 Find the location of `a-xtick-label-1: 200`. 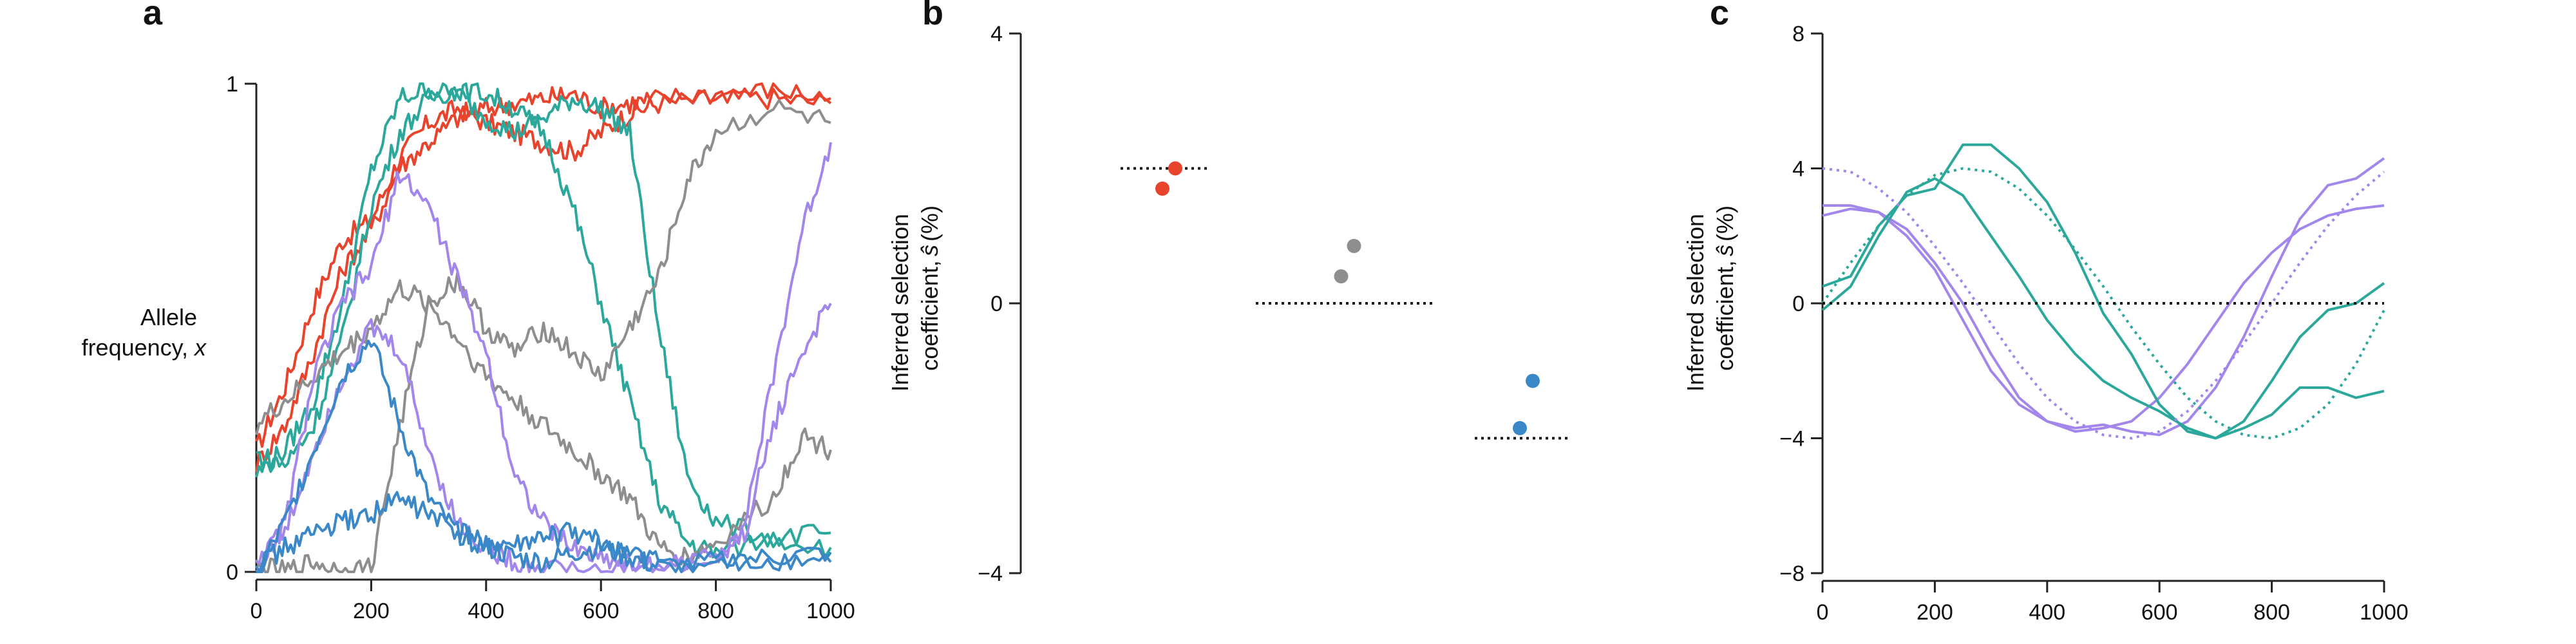

a-xtick-label-1: 200 is located at coordinates (371, 611).